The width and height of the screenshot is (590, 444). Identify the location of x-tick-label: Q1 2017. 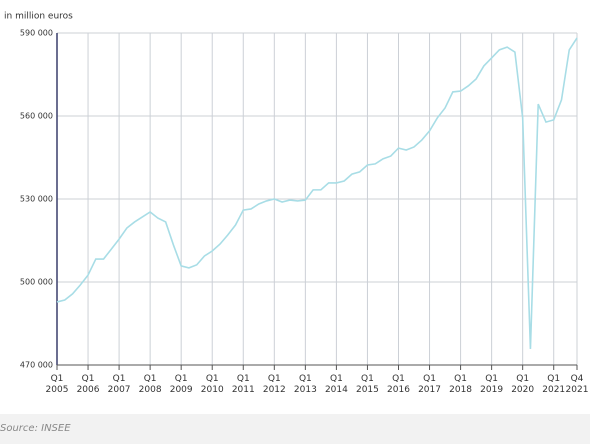
(429, 384).